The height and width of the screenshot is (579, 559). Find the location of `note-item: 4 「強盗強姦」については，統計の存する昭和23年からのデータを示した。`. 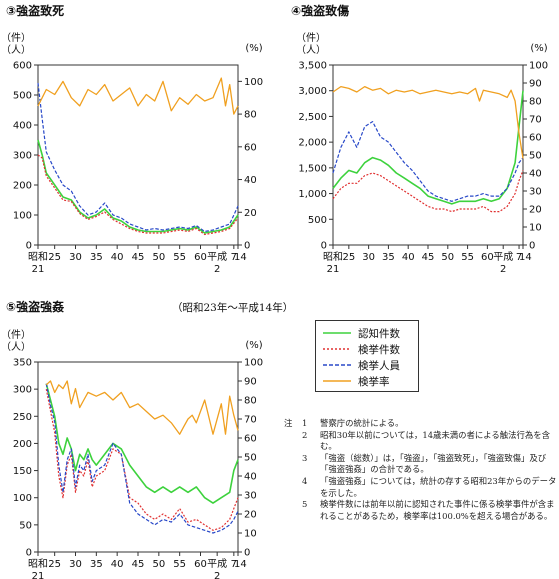

note-item: 4 「強盗強姦」については，統計の存する昭和23年からのデータを示した。 is located at coordinates (429, 487).